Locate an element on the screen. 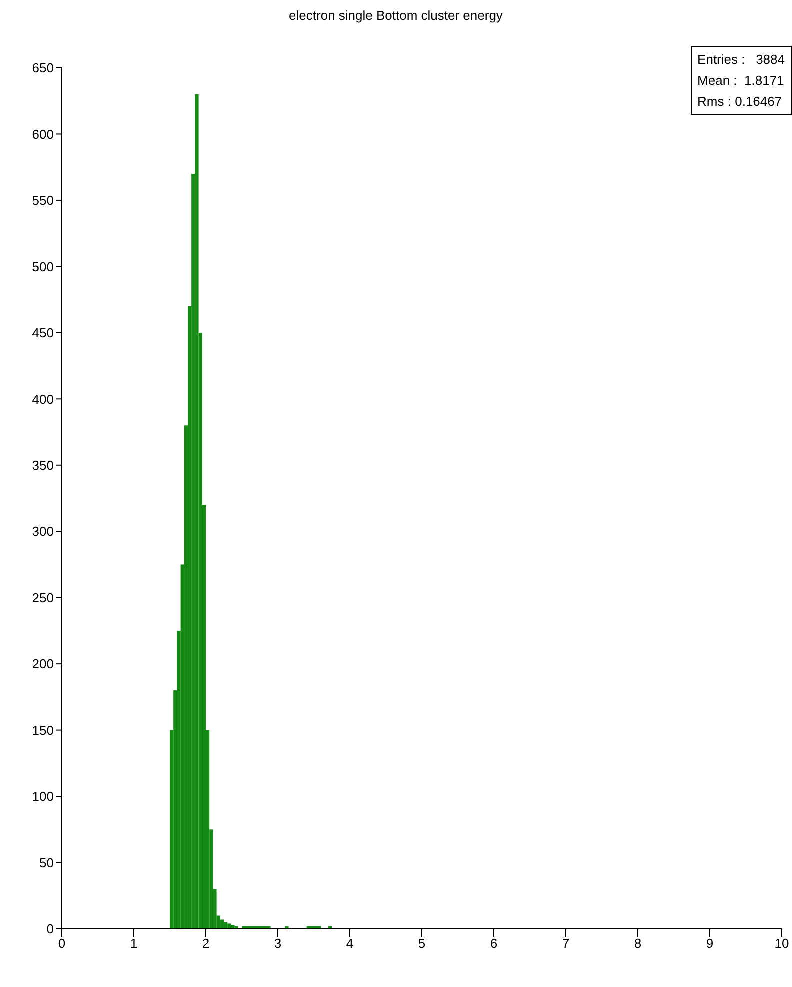  x-tick-label: 3 is located at coordinates (278, 944).